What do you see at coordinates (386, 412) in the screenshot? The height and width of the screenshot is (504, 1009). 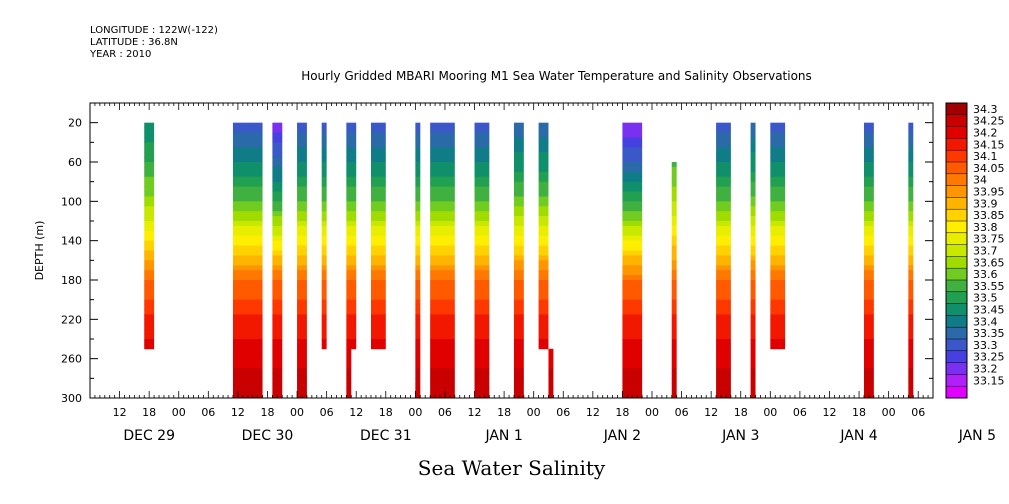 I see `x-hour-tick-label: 18` at bounding box center [386, 412].